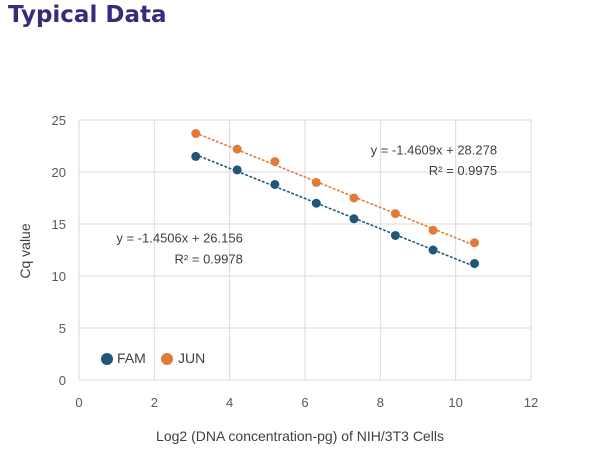 Image resolution: width=590 pixels, height=462 pixels. What do you see at coordinates (62, 328) in the screenshot?
I see `y-tick-label: 5` at bounding box center [62, 328].